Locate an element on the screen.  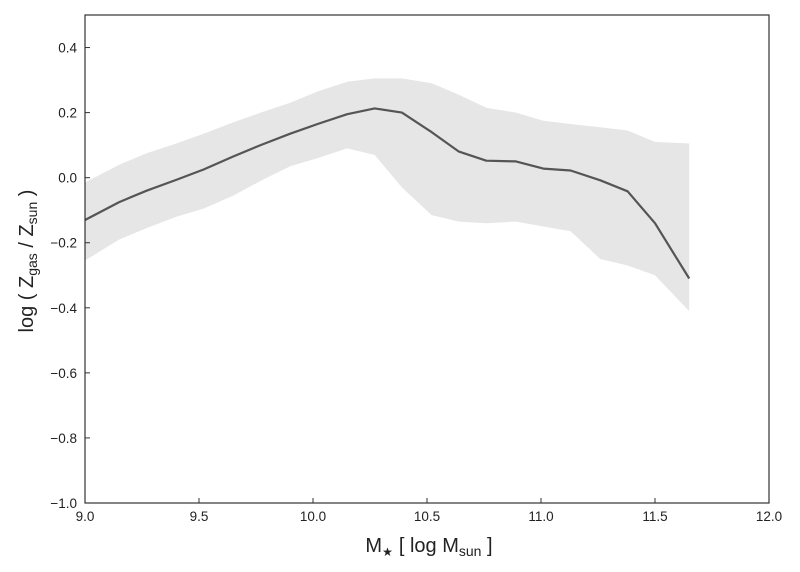
x-tick-label: 10.0 is located at coordinates (313, 516).